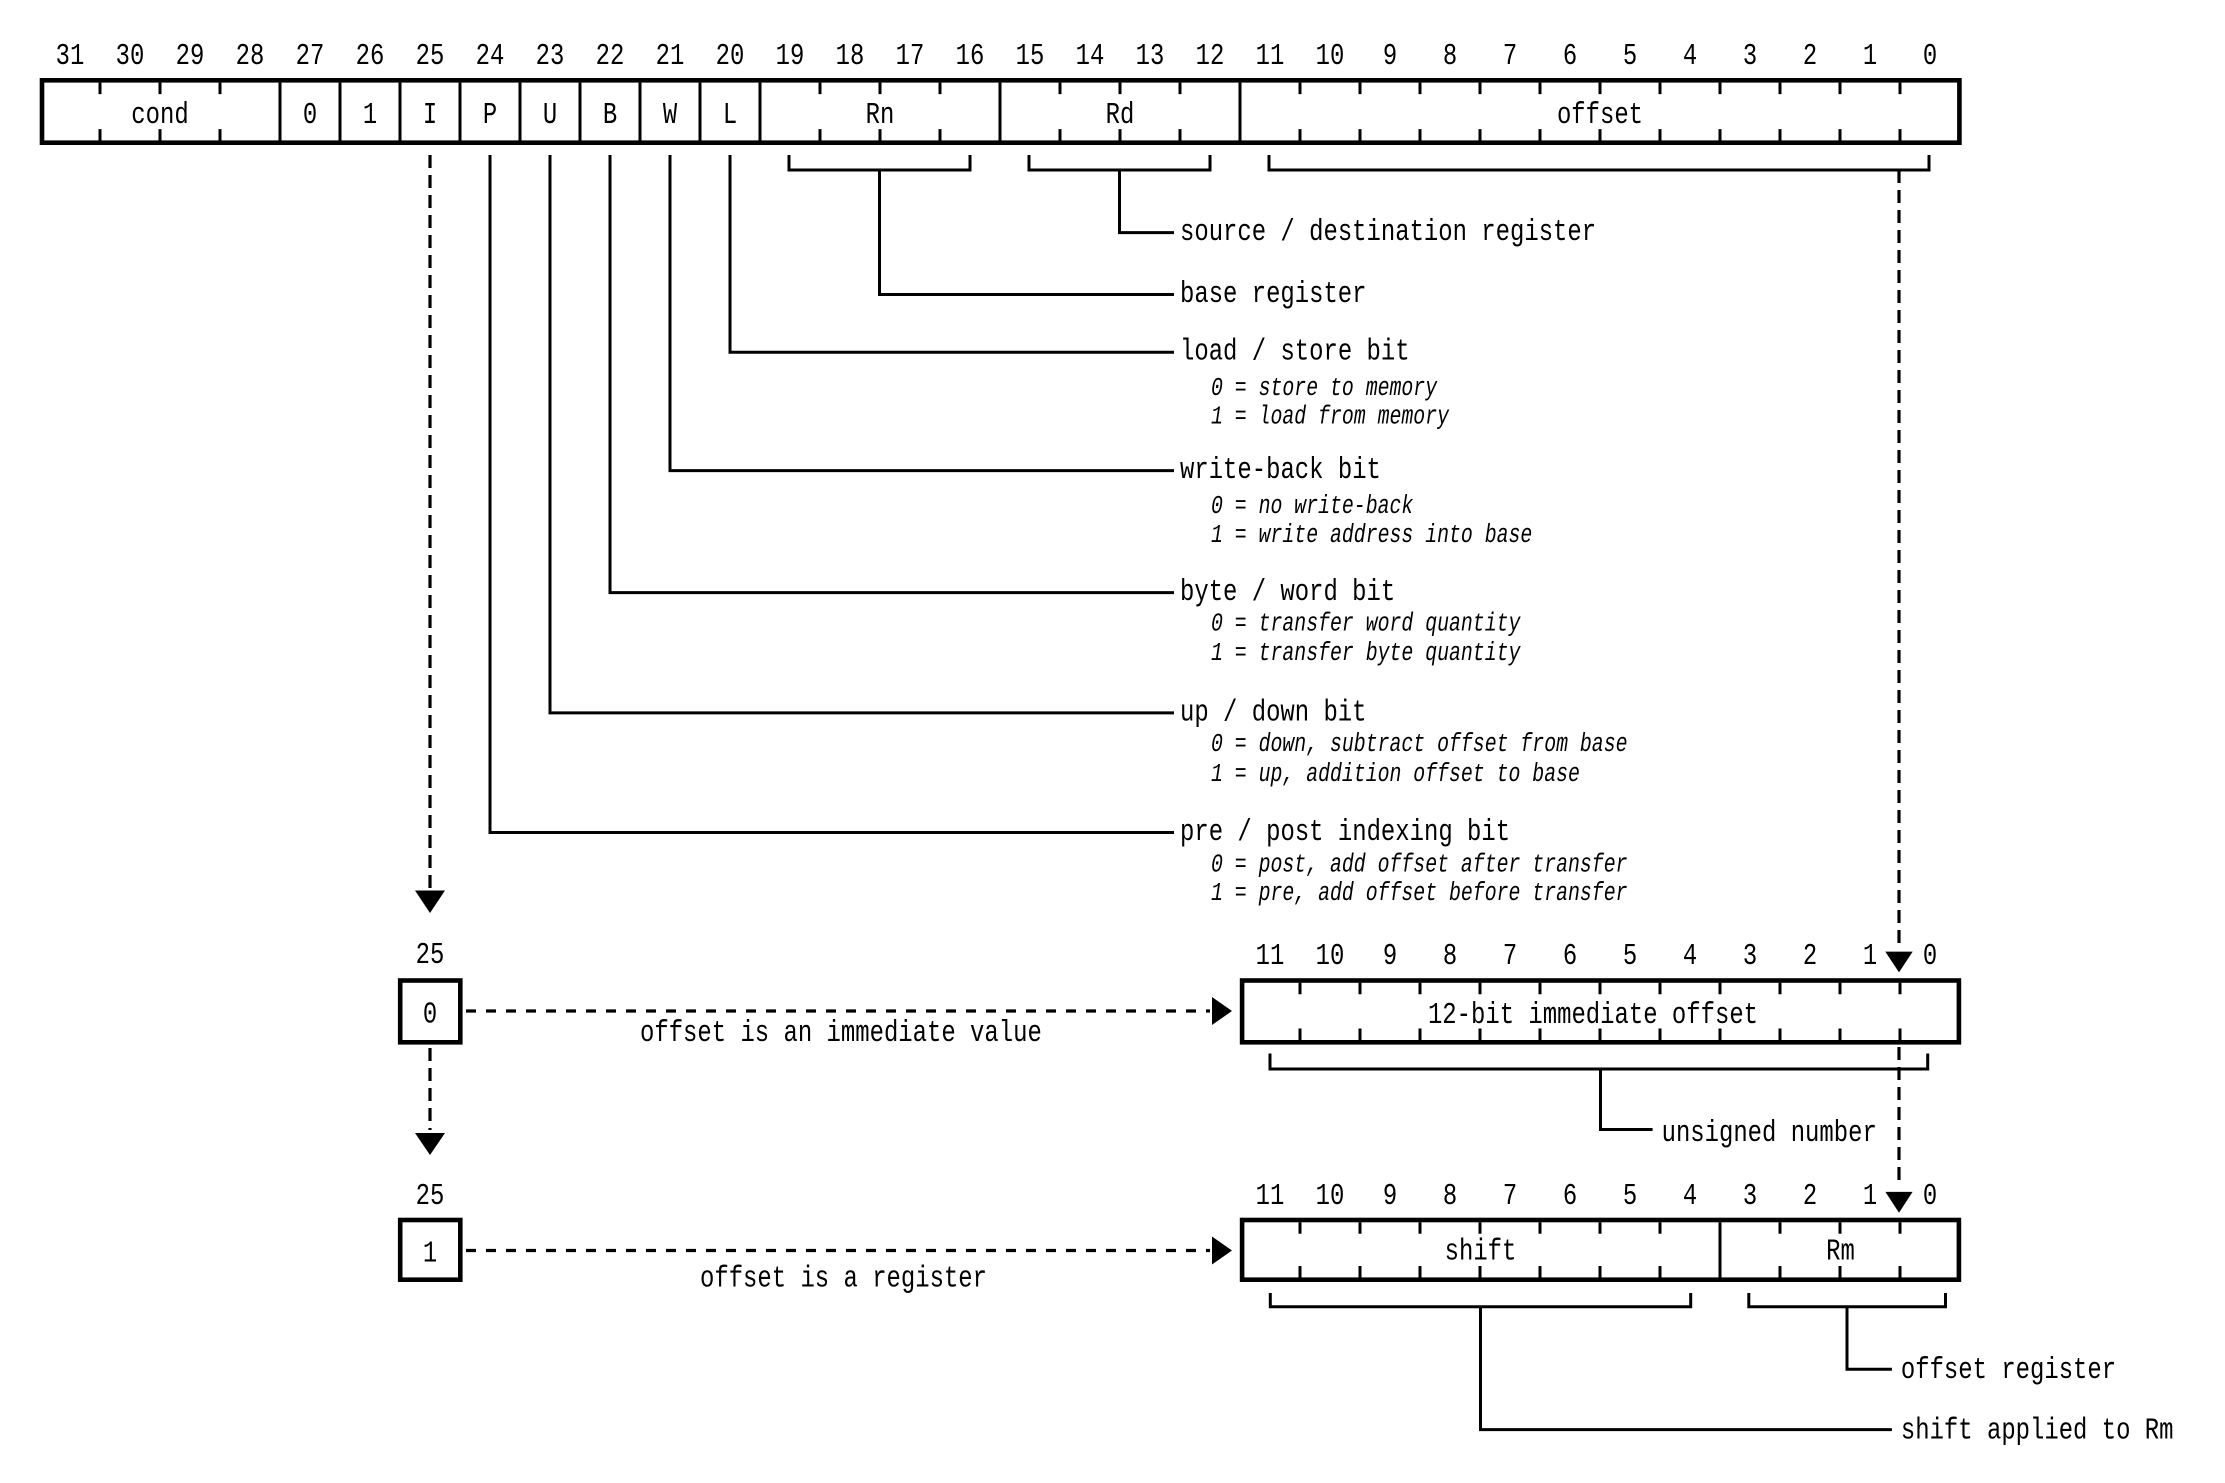 This screenshot has width=2225, height=1483. I want to click on svg-text: byte / word bit, so click(1287, 592).